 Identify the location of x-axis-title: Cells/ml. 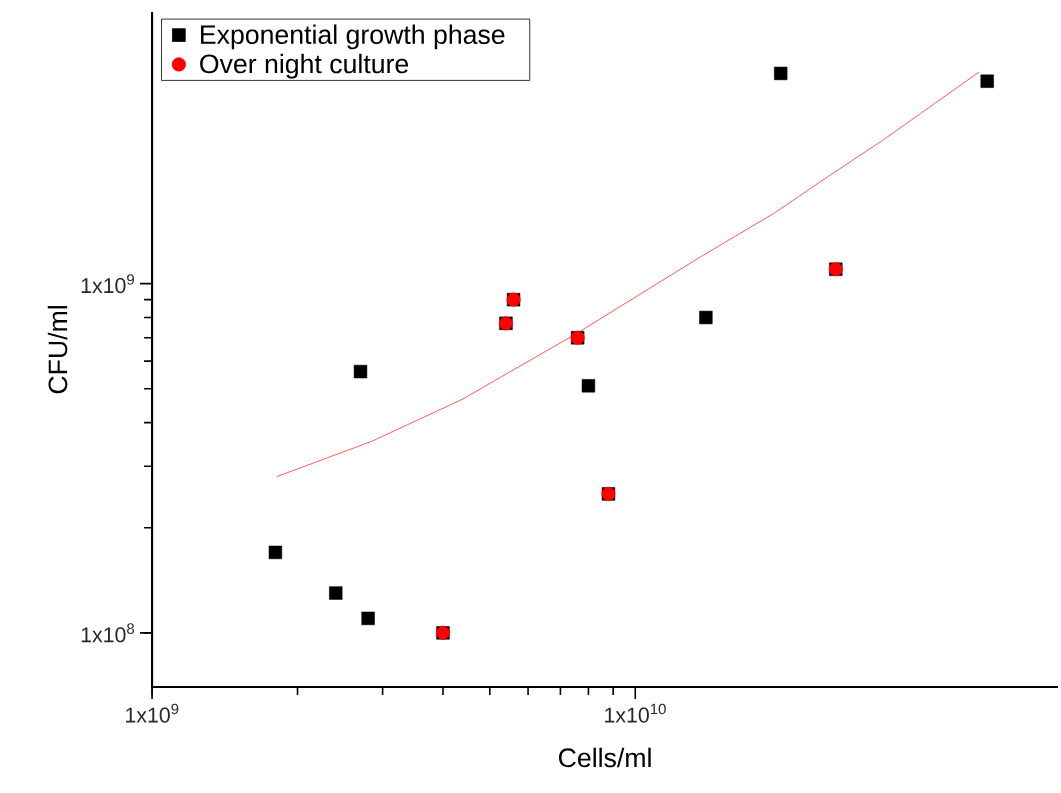
(605, 757).